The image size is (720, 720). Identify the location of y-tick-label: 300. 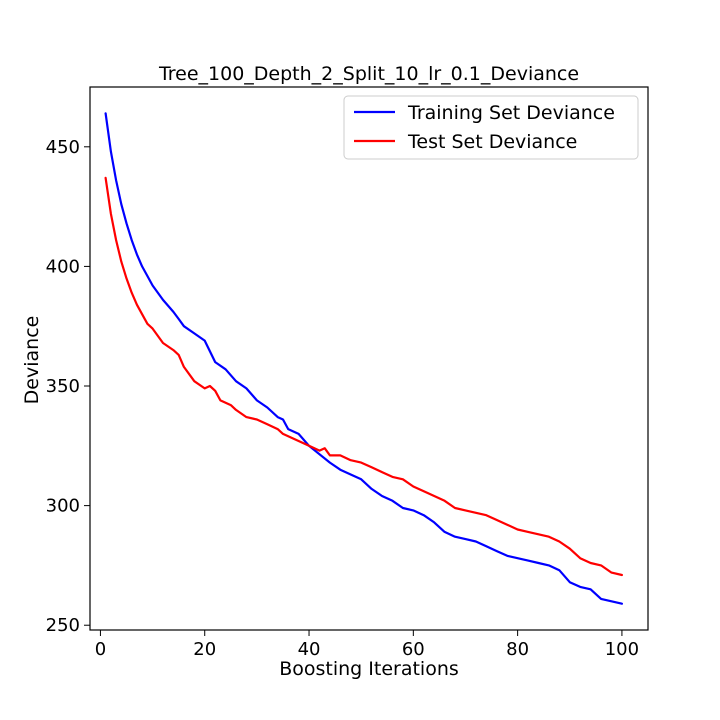
(63, 506).